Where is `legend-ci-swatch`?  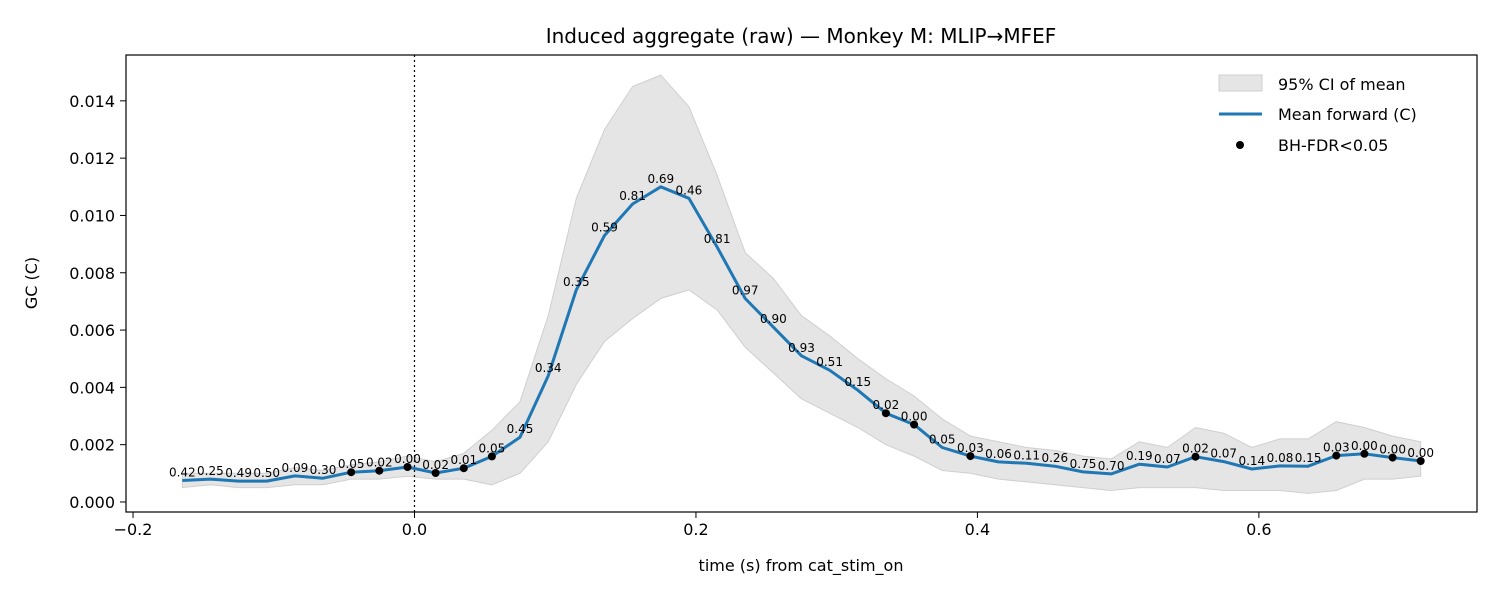 legend-ci-swatch is located at coordinates (1240, 83).